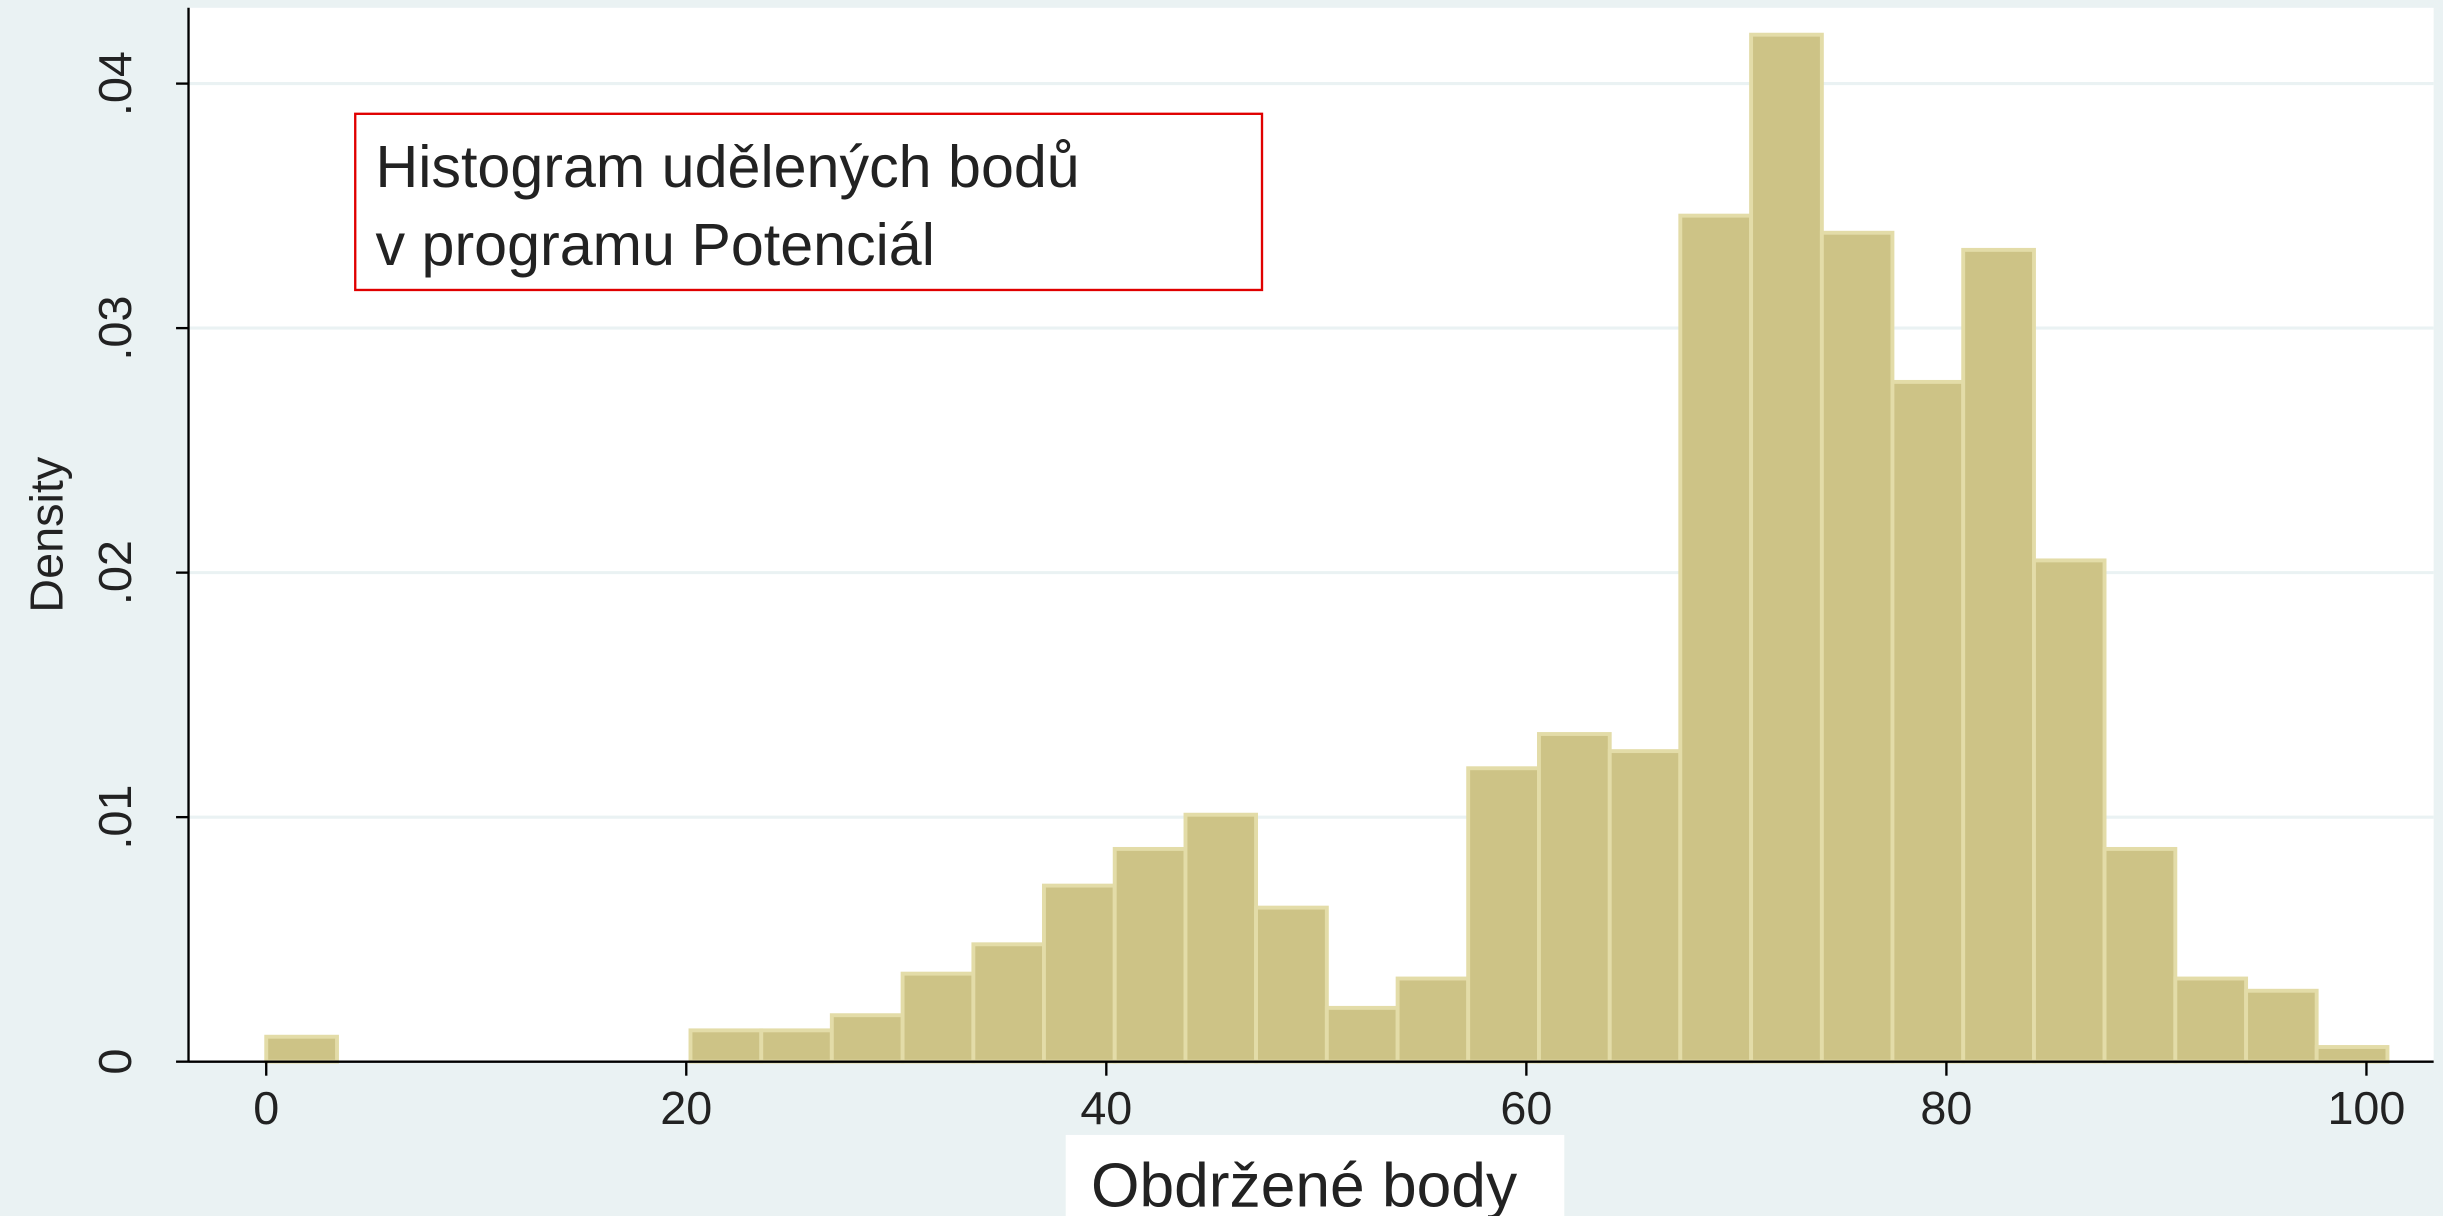 Image resolution: width=2443 pixels, height=1216 pixels. What do you see at coordinates (115, 1062) in the screenshot?
I see `y-tick-label: 0` at bounding box center [115, 1062].